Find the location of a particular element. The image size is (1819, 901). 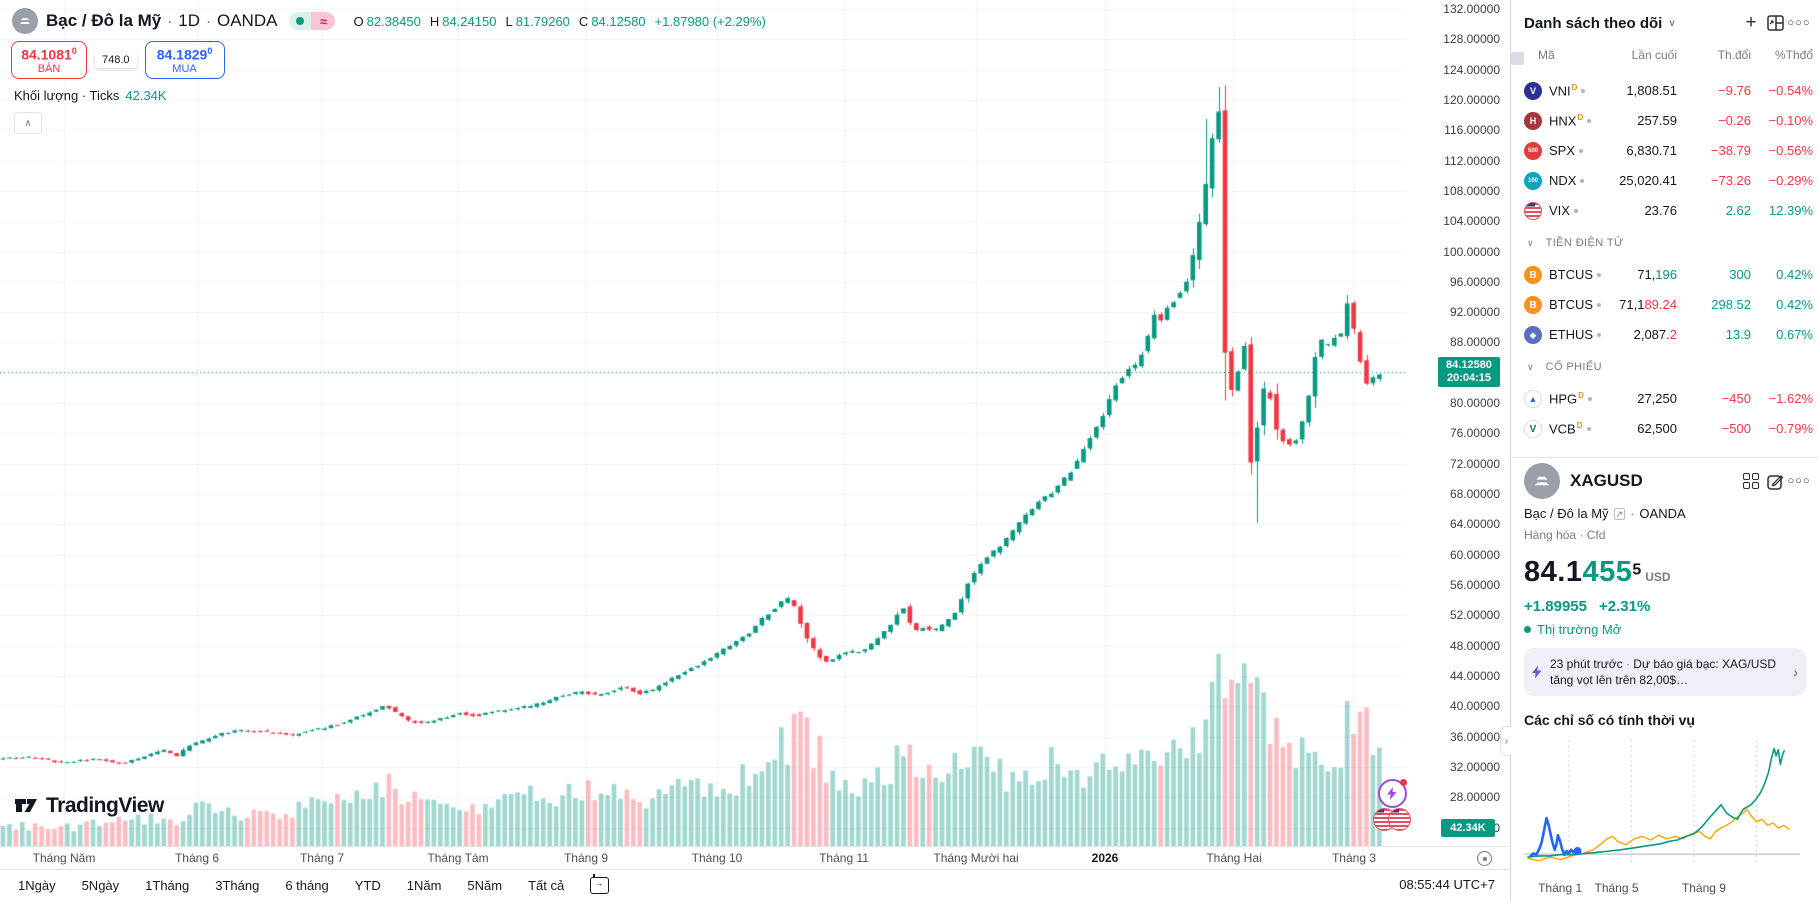

seasonal-month-label: Tháng 5 is located at coordinates (1616, 888).